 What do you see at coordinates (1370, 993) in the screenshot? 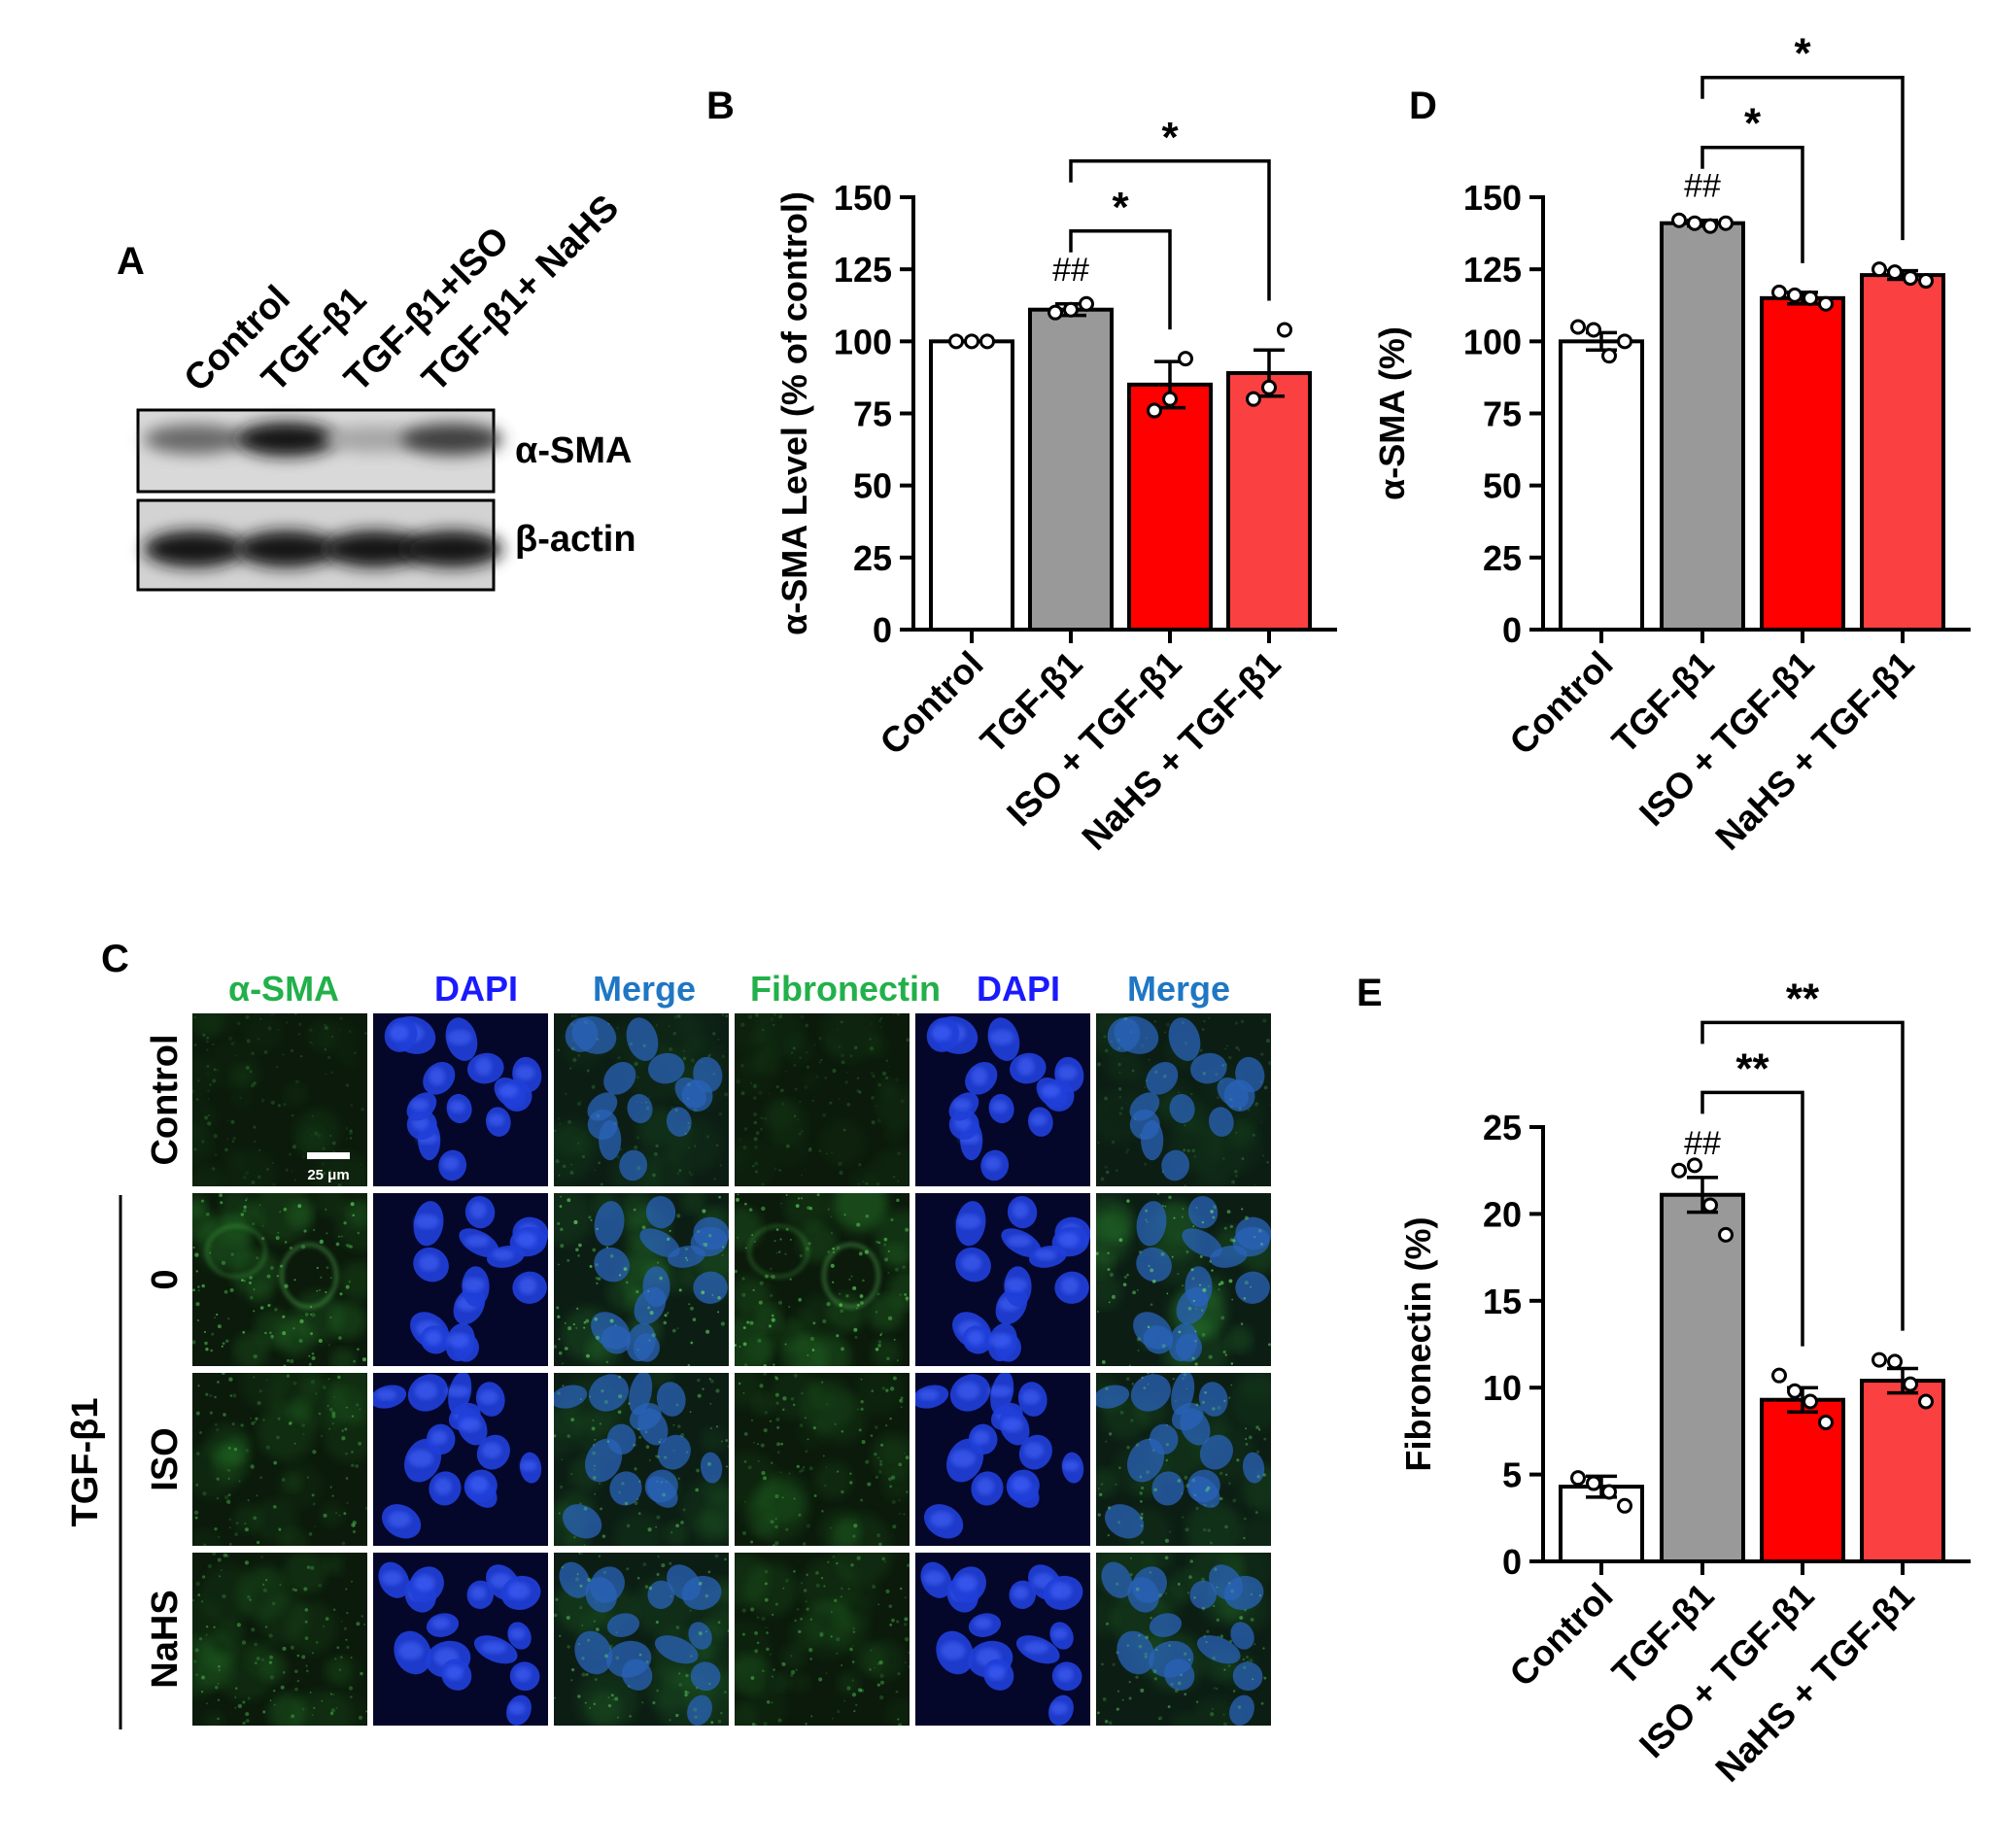
I see `panel-label-e: E` at bounding box center [1370, 993].